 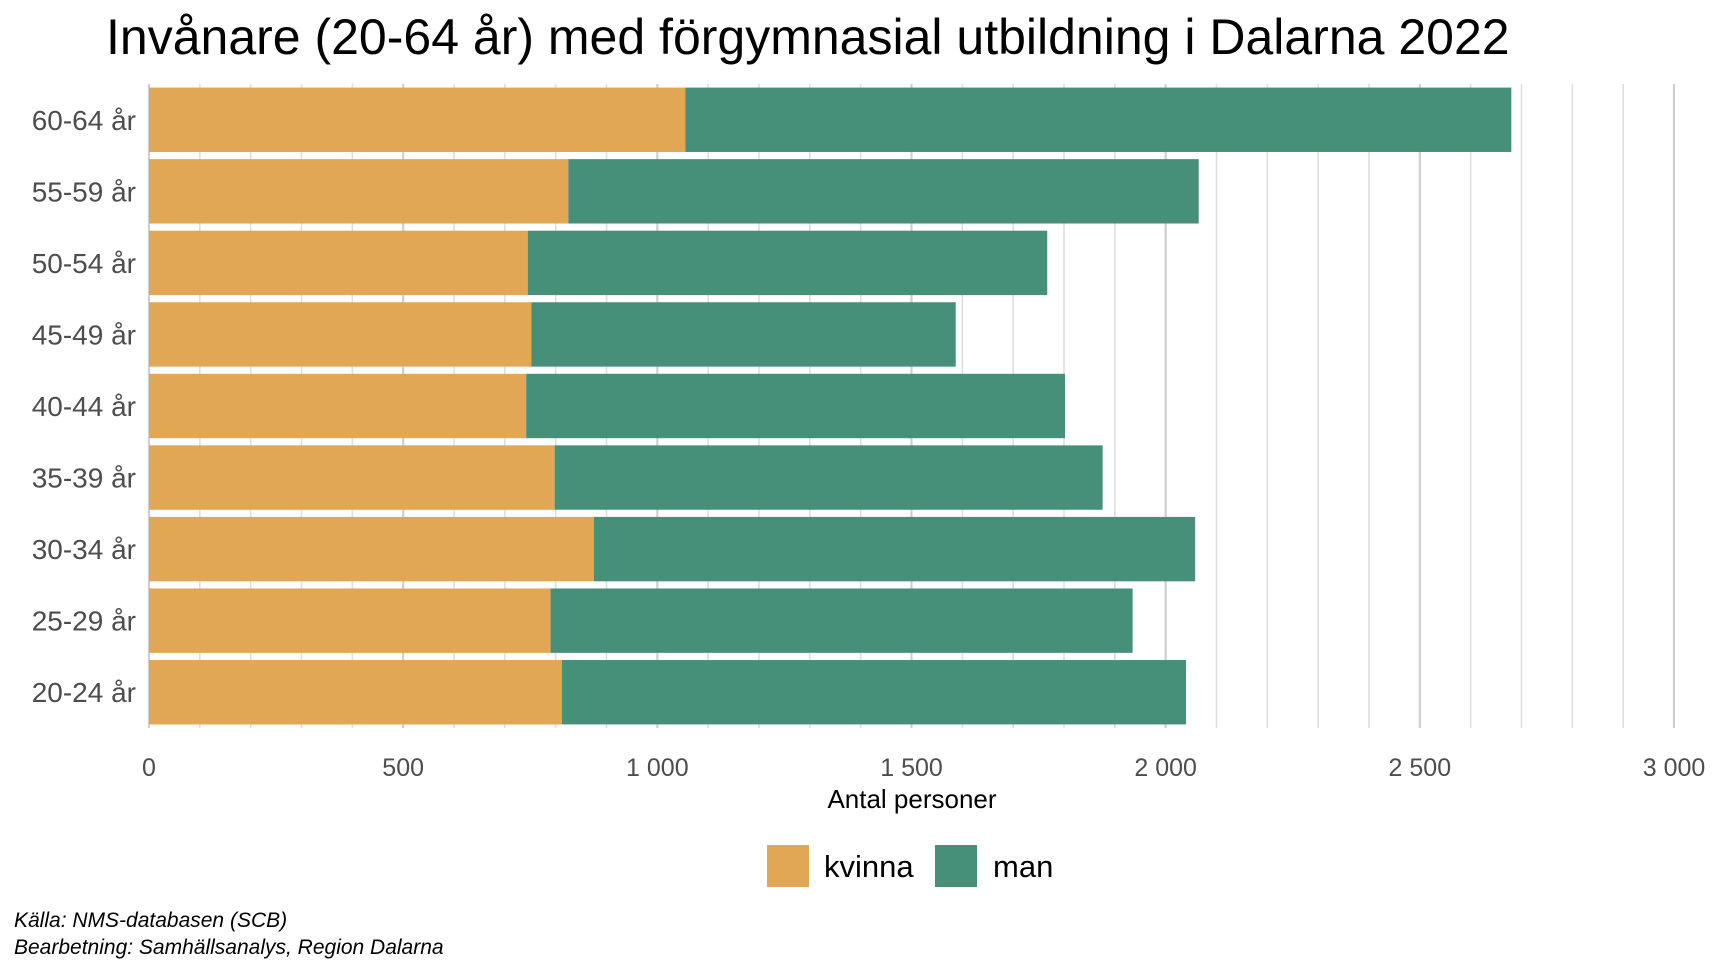 I want to click on legend: kvinna man, so click(x=910, y=866).